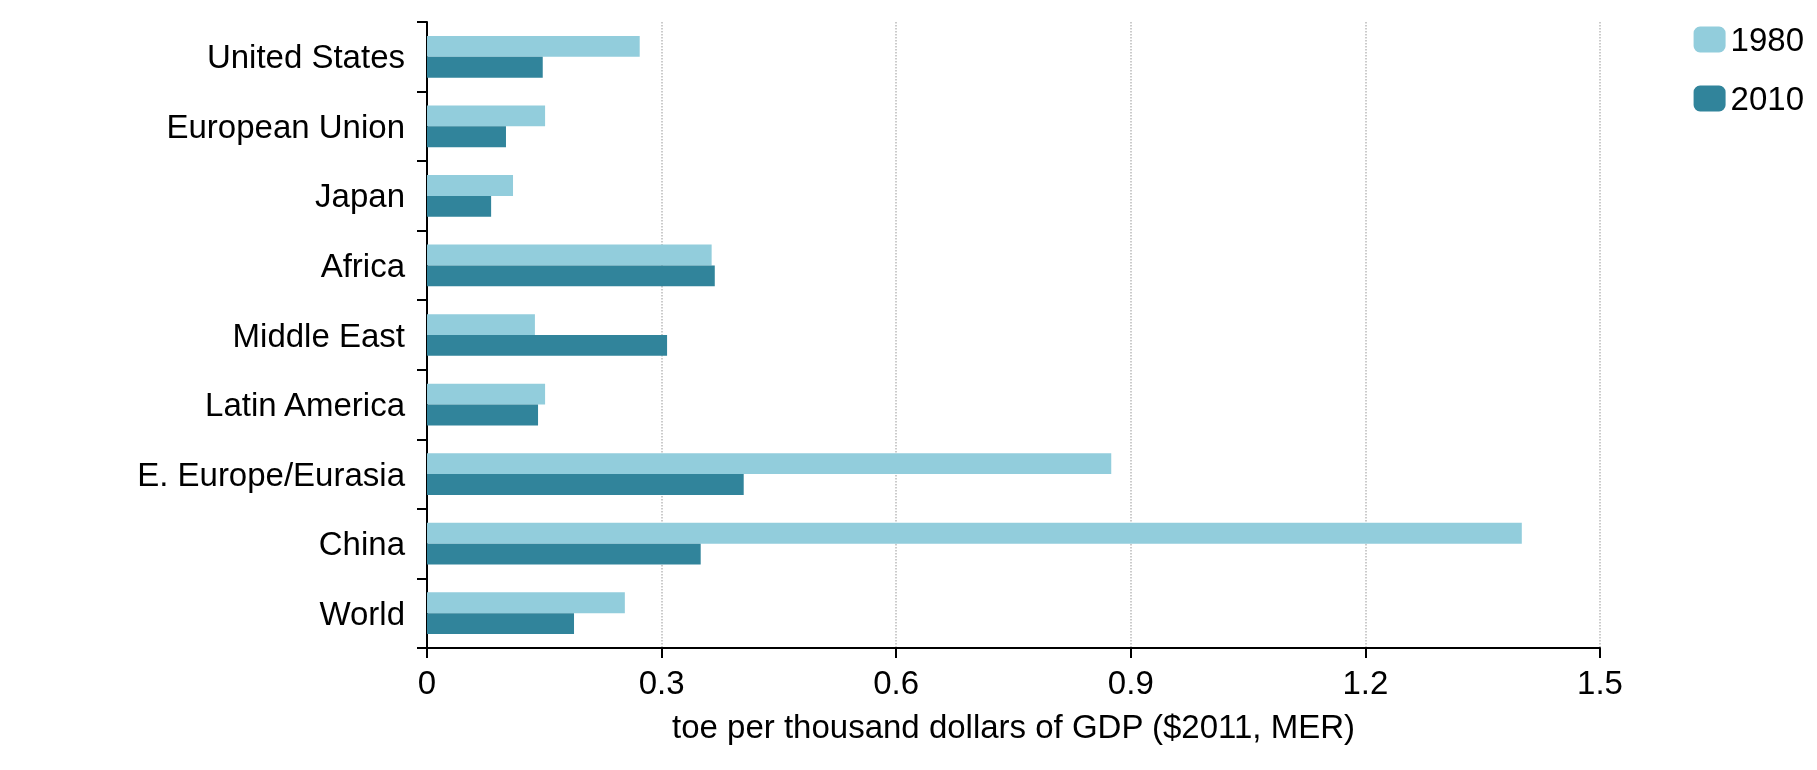  Describe the element at coordinates (1130, 682) in the screenshot. I see `x-tick-label: 0.9` at that location.